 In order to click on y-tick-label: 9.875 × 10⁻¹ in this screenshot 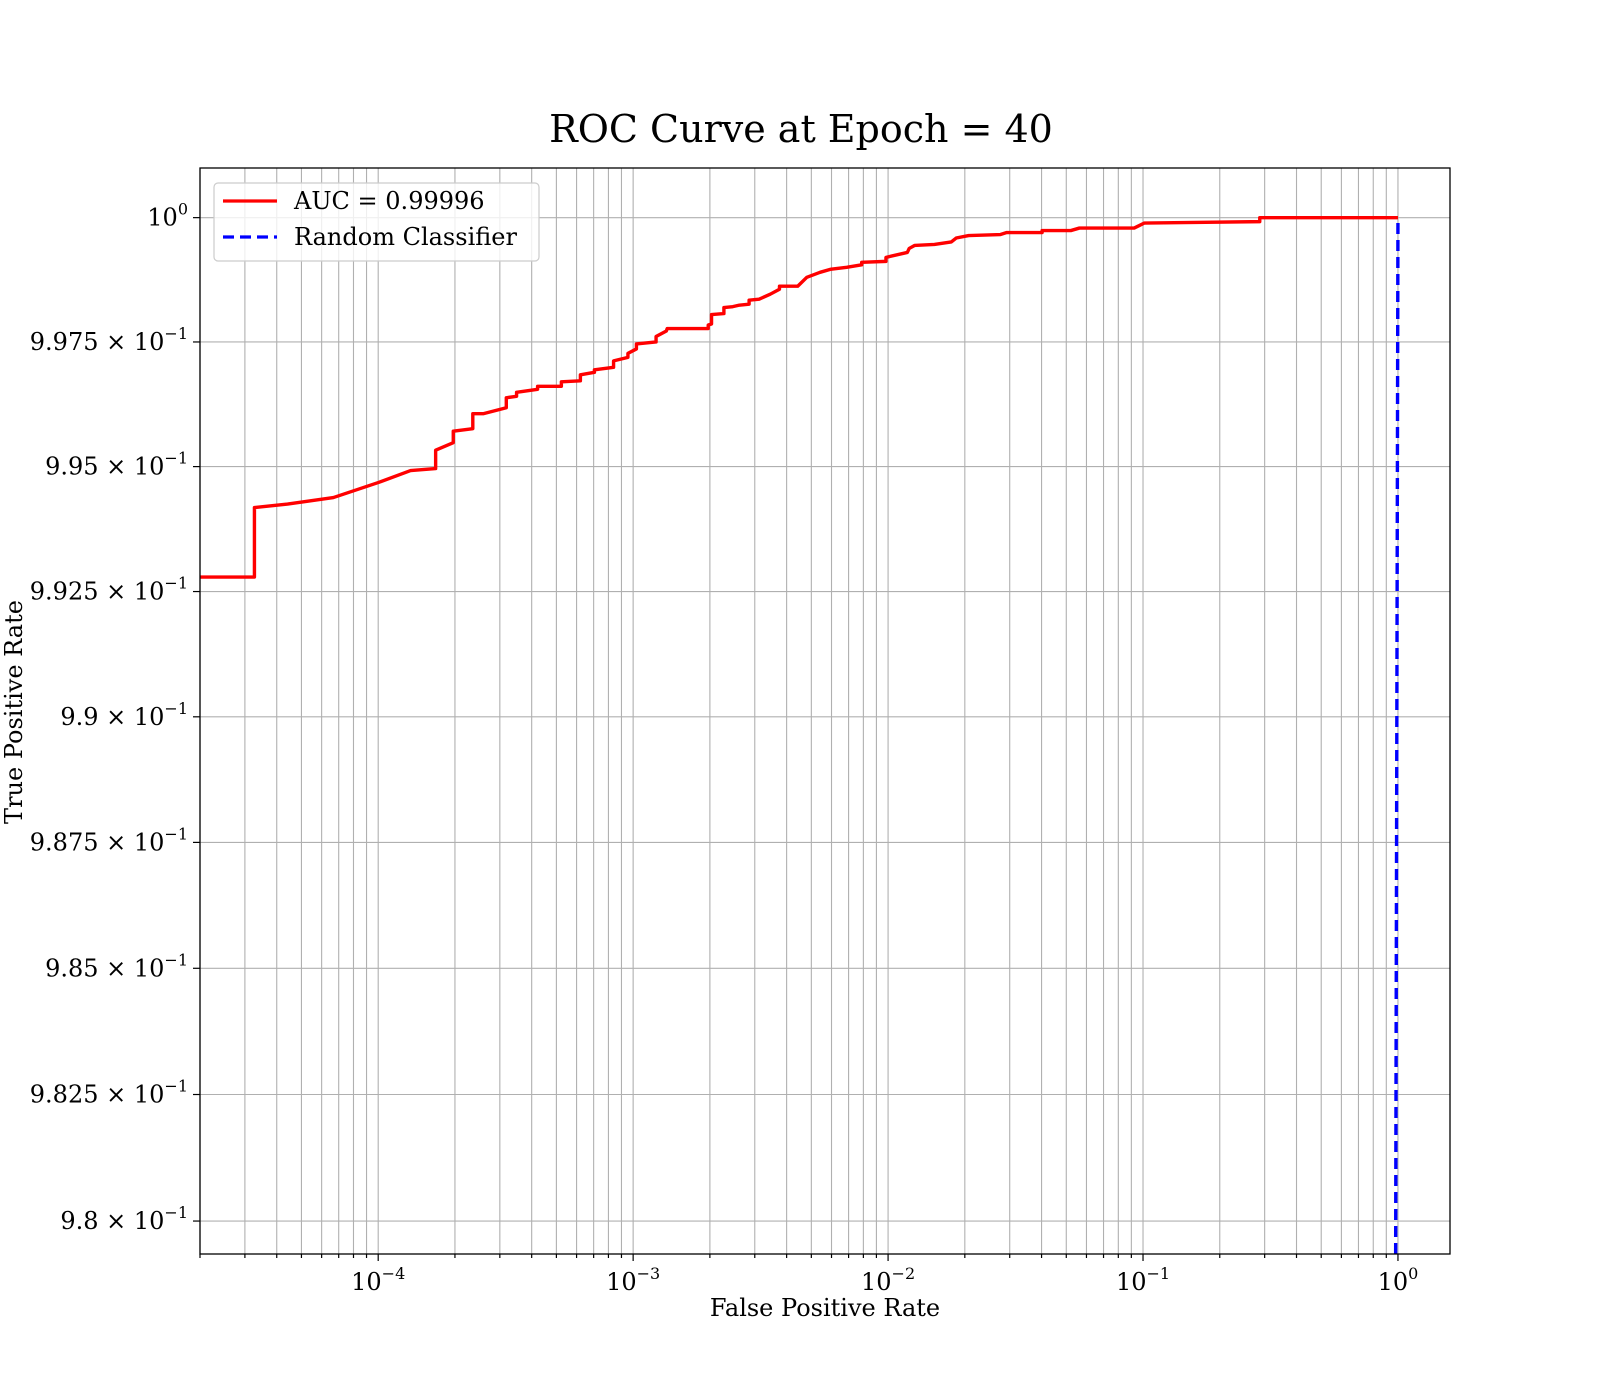, I will do `click(109, 840)`.